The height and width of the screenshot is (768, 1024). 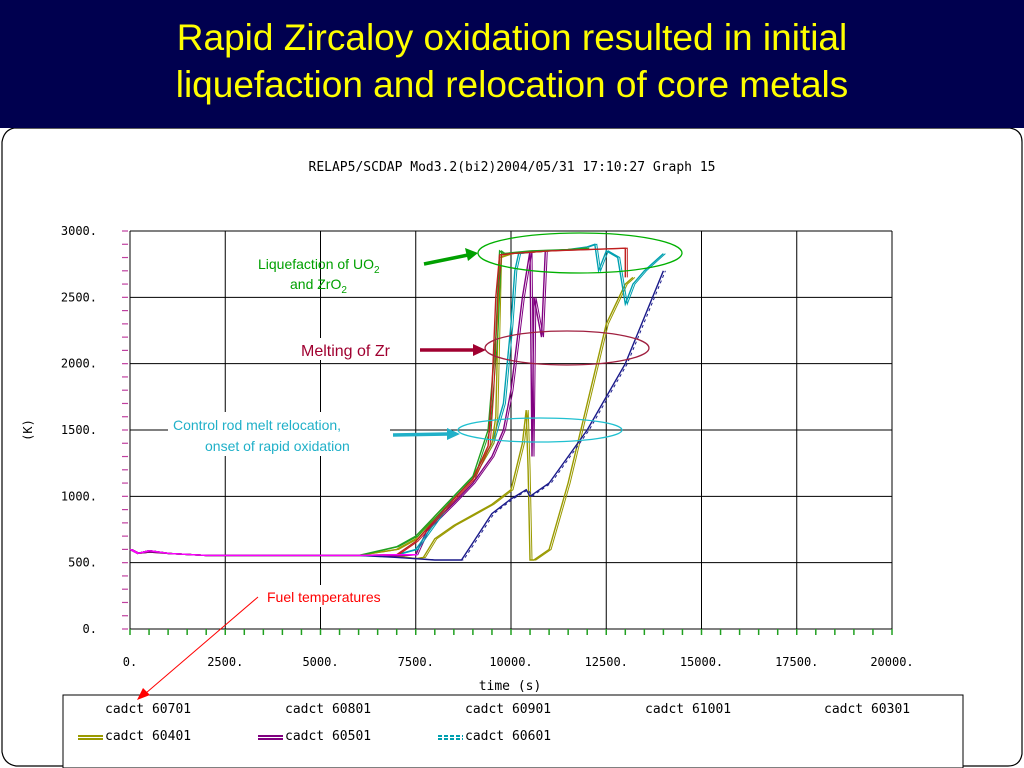 I want to click on x-axis-label: time (s), so click(x=510, y=686).